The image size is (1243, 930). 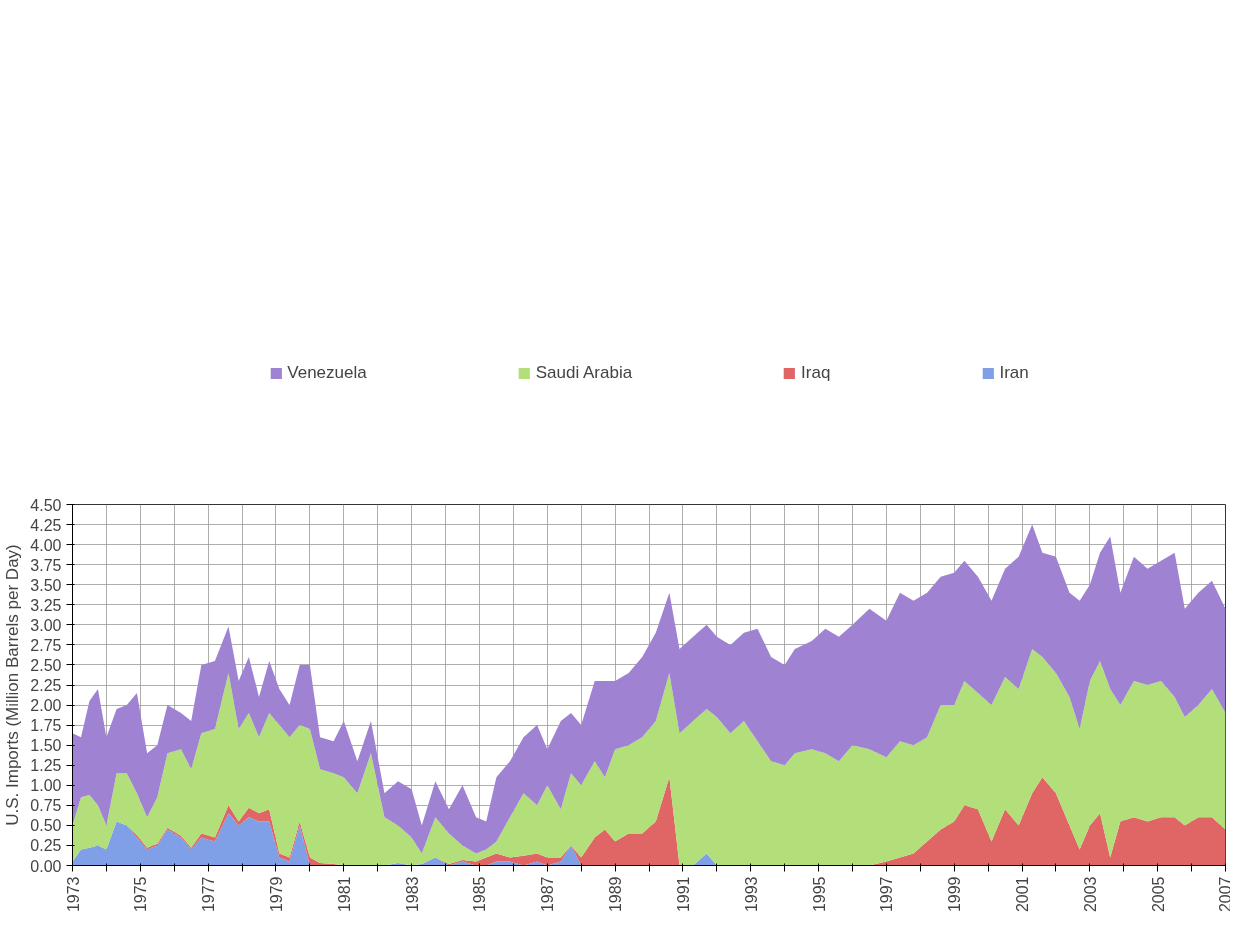 I want to click on y-tick-label: 2.75, so click(x=46, y=645).